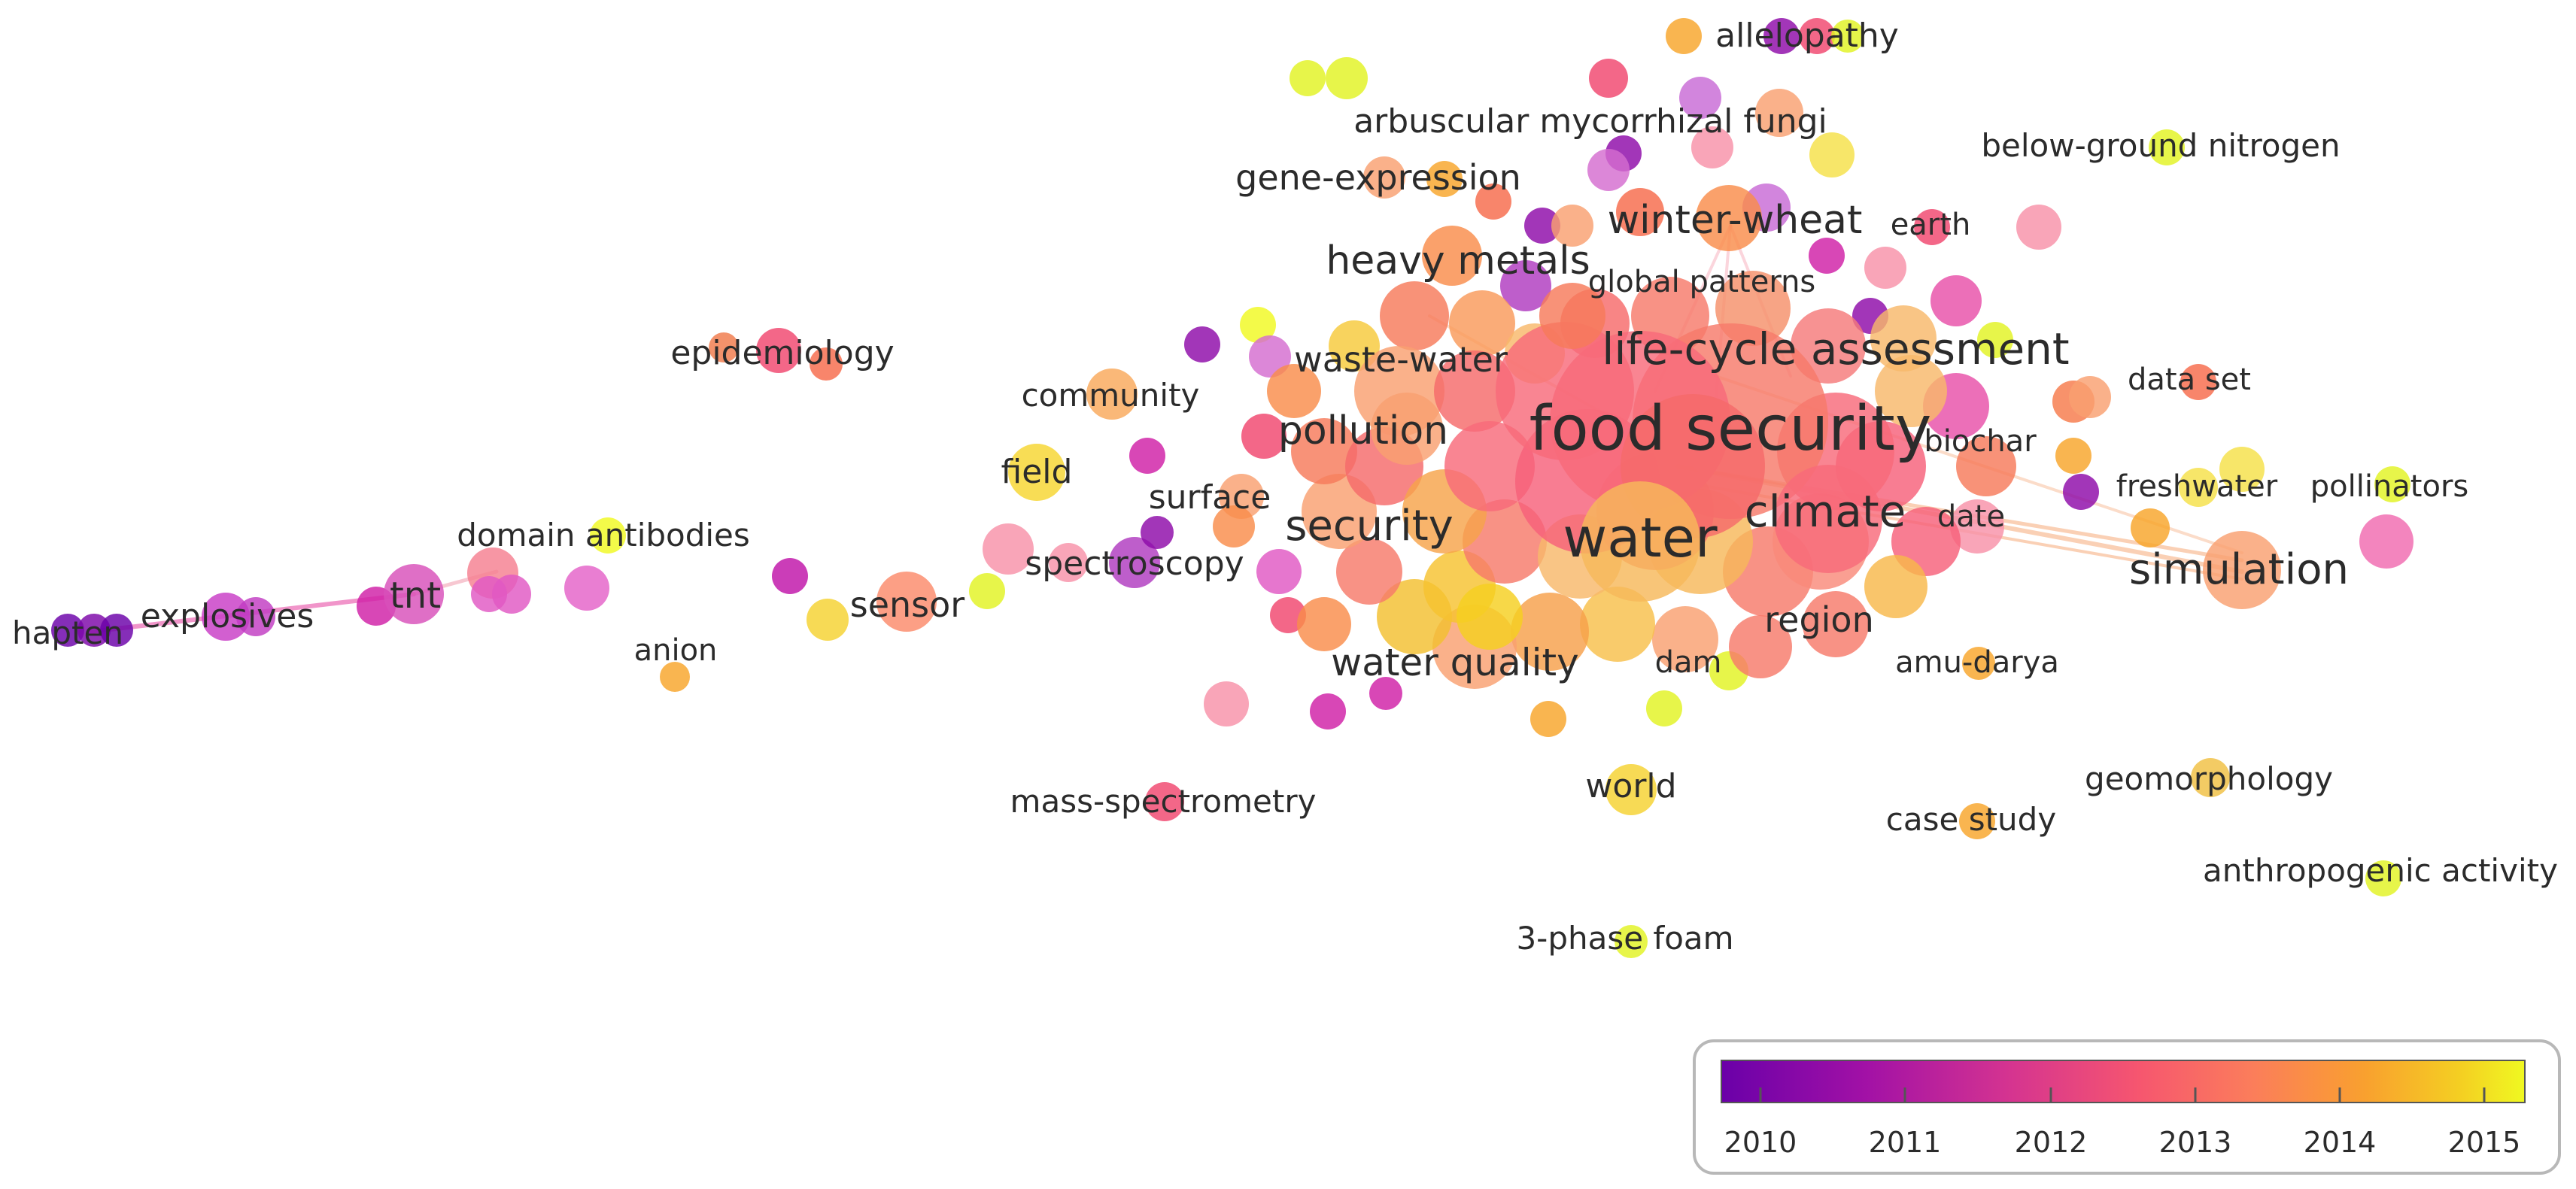  I want to click on node-label: data set, so click(2190, 380).